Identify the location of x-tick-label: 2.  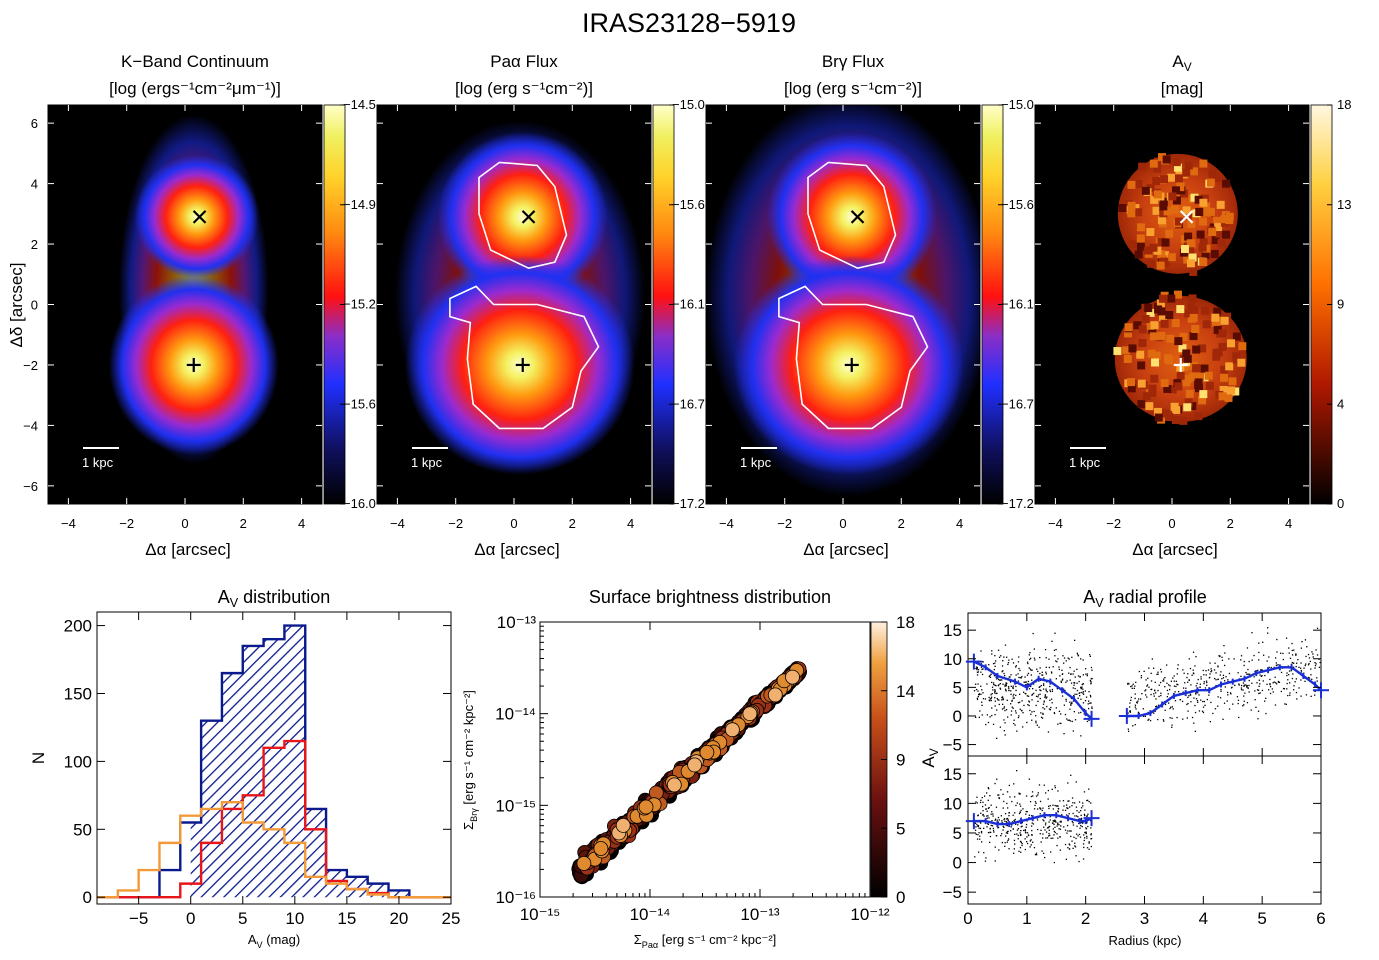
(243, 523).